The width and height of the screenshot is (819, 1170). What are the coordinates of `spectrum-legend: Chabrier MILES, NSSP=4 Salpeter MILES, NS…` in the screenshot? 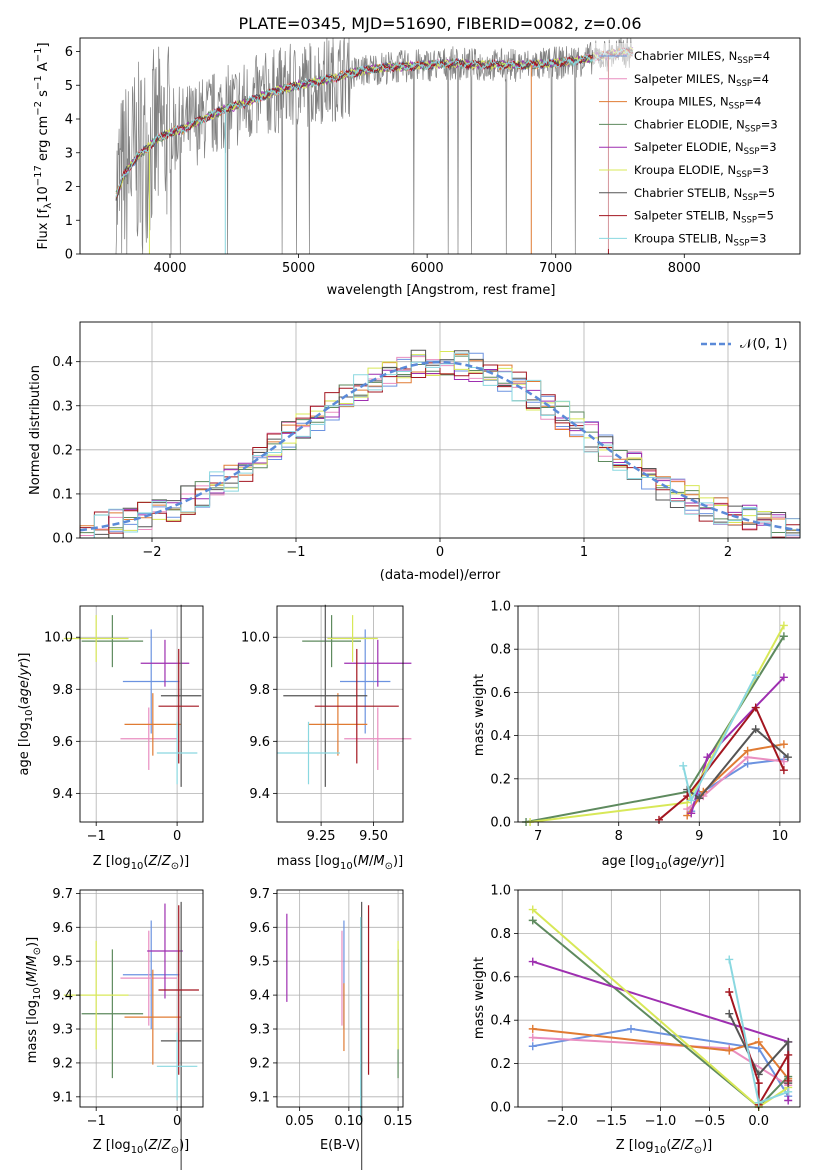 It's located at (695, 146).